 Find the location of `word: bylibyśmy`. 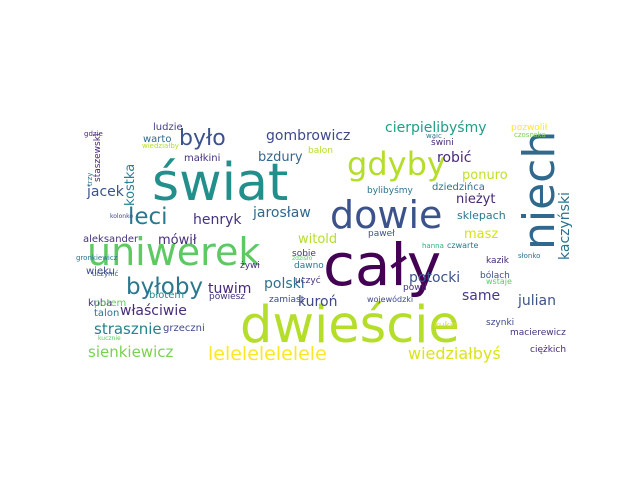

word: bylibyśmy is located at coordinates (390, 190).